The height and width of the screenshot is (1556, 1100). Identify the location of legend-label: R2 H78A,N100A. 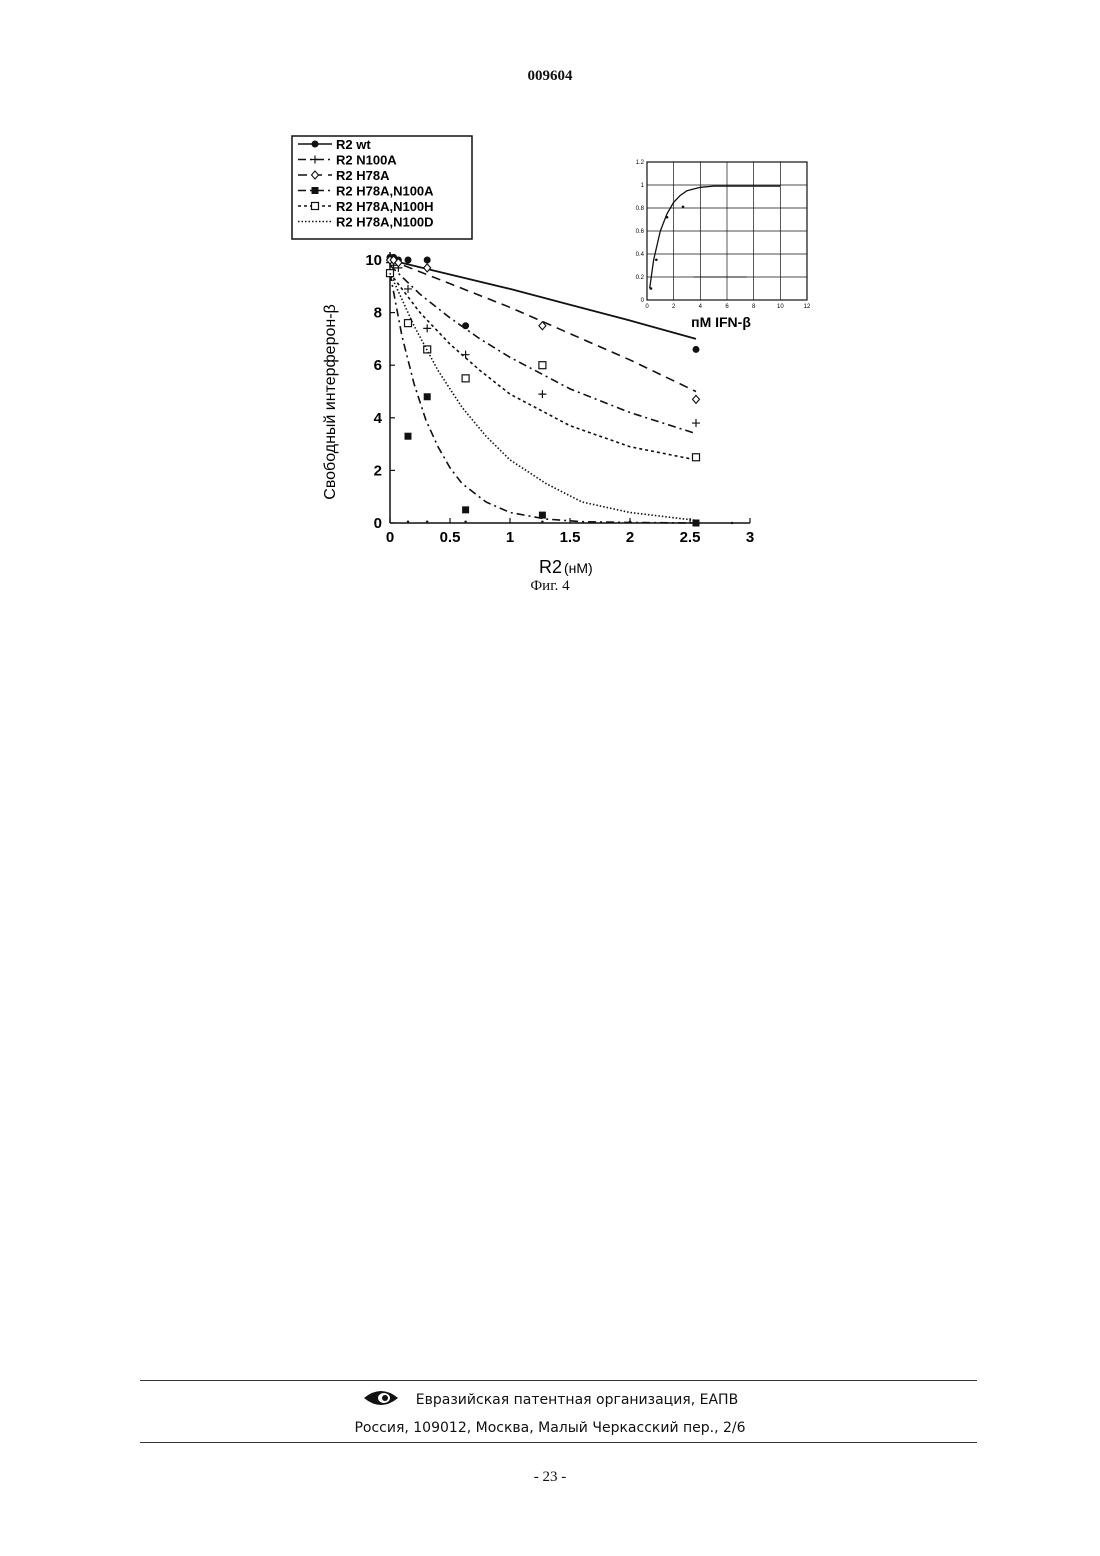
(385, 191).